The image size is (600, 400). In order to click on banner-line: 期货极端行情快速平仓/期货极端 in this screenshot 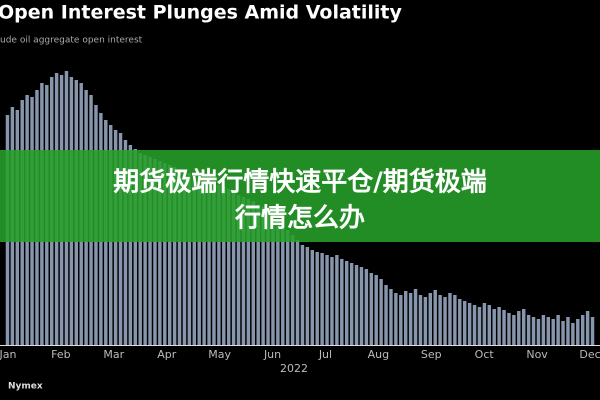, I will do `click(300, 182)`.